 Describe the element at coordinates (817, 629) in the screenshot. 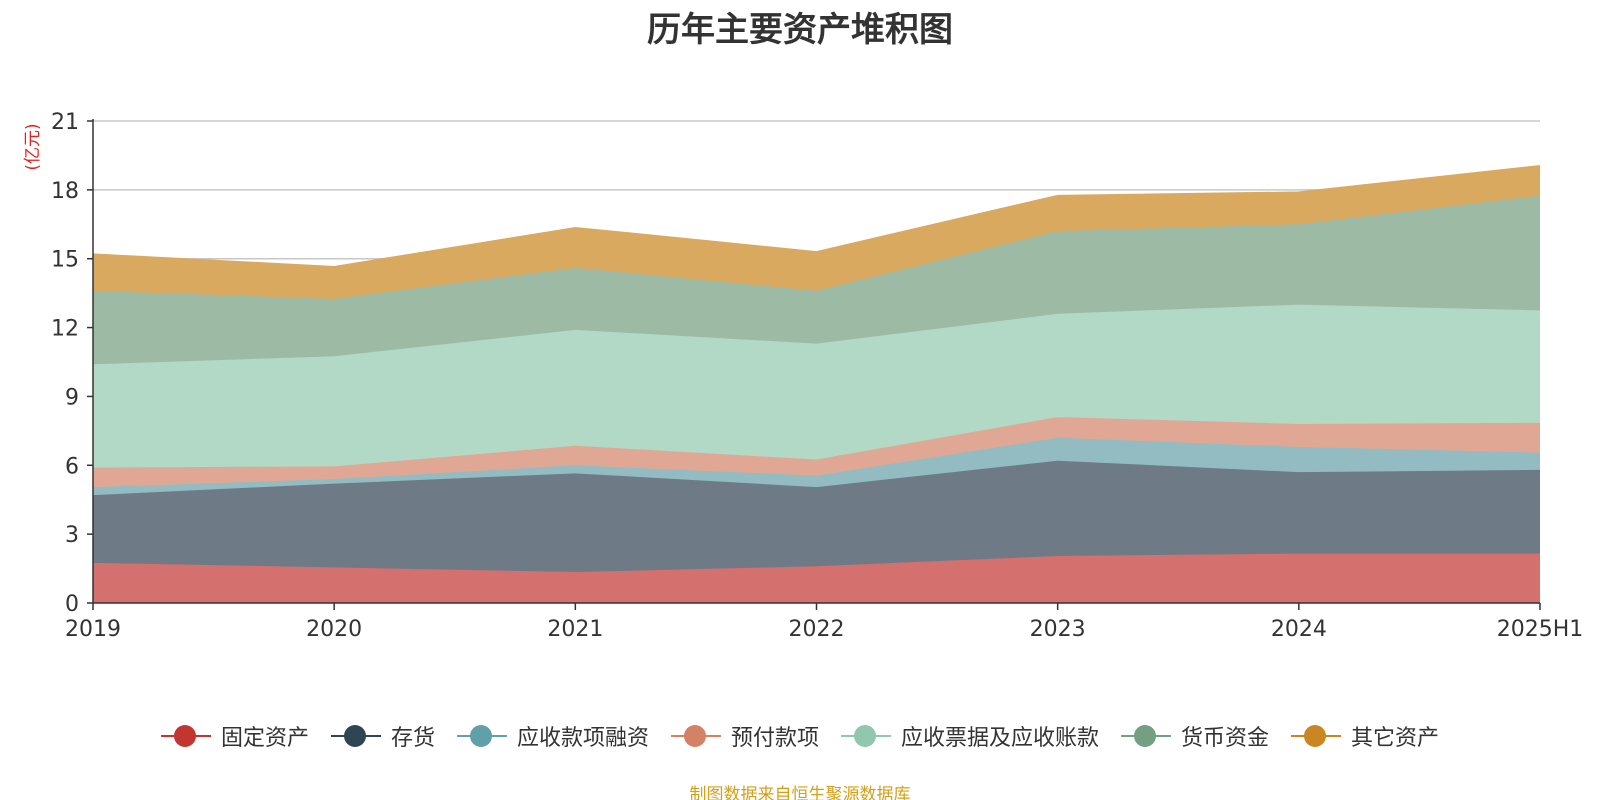

I see `x-tick-label: 2022` at that location.